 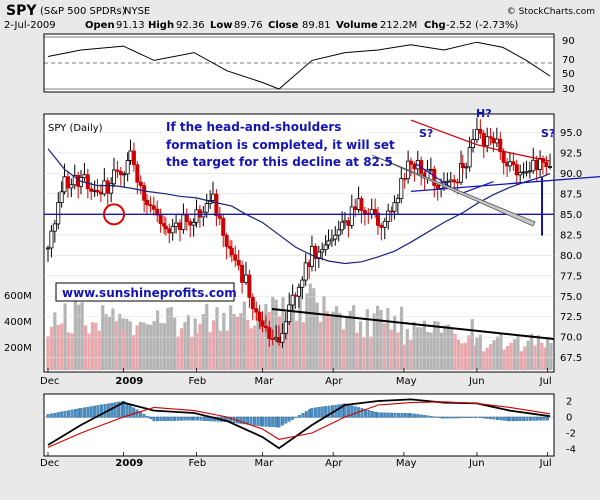 I want to click on volume-tick-label: 400M, so click(x=18, y=322).